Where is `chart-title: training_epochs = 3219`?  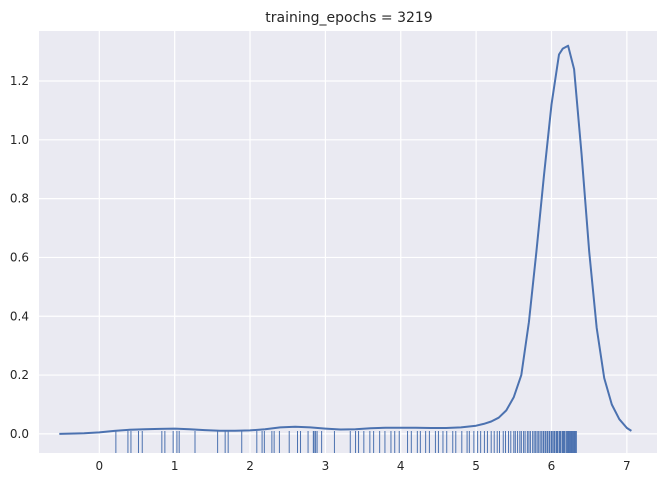 chart-title: training_epochs = 3219 is located at coordinates (348, 18).